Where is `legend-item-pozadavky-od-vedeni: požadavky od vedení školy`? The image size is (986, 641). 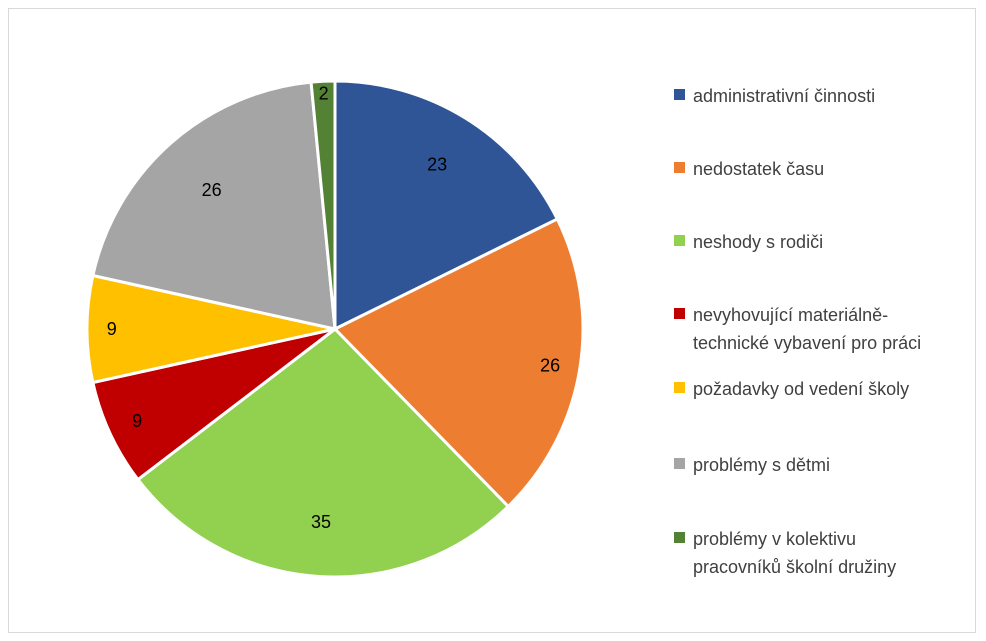
legend-item-pozadavky-od-vedeni: požadavky od vedení školy is located at coordinates (828, 389).